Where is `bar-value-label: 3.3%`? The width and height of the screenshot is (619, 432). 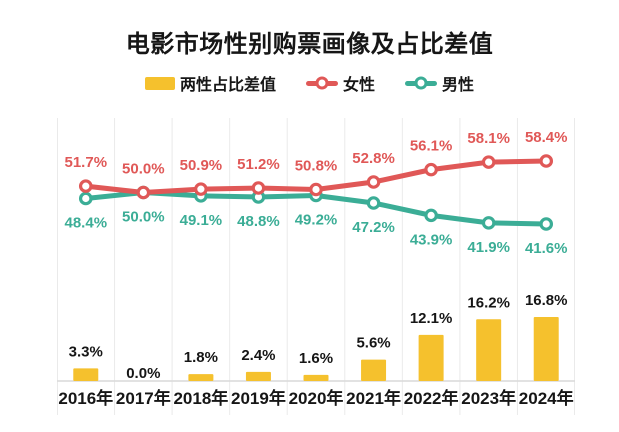 bar-value-label: 3.3% is located at coordinates (86, 351).